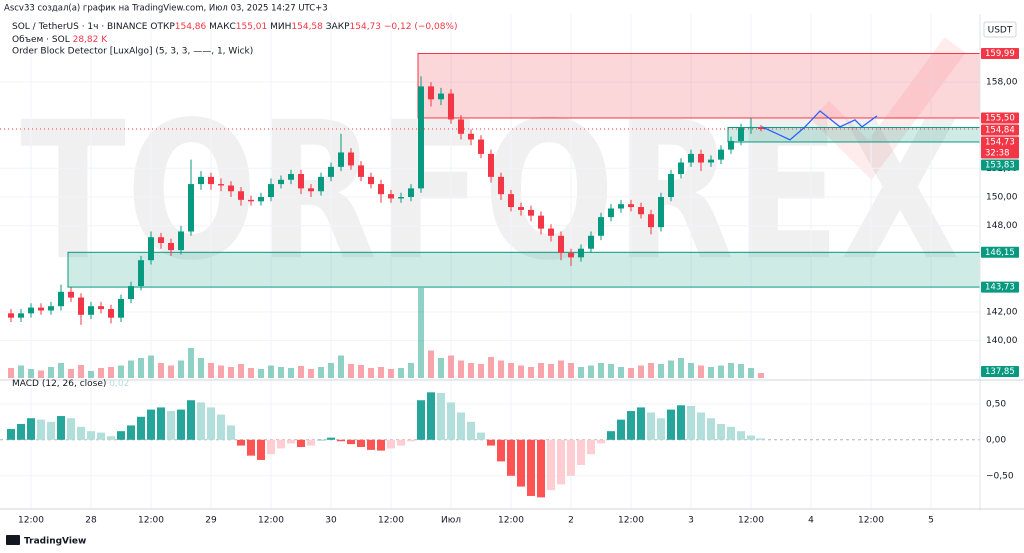 This screenshot has height=553, width=1024. Describe the element at coordinates (307, 27) in the screenshot. I see `ohlc-value: 154,58` at that location.